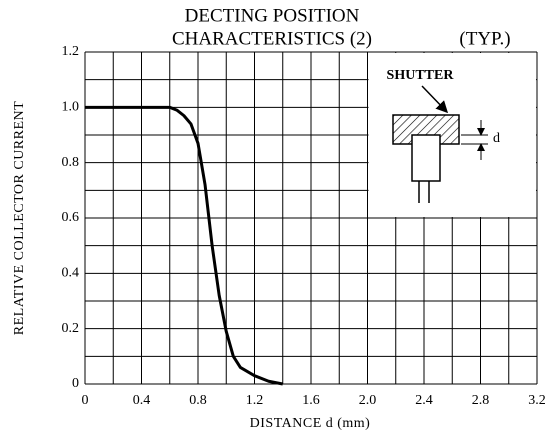  I want to click on inset-label: d, so click(496, 138).